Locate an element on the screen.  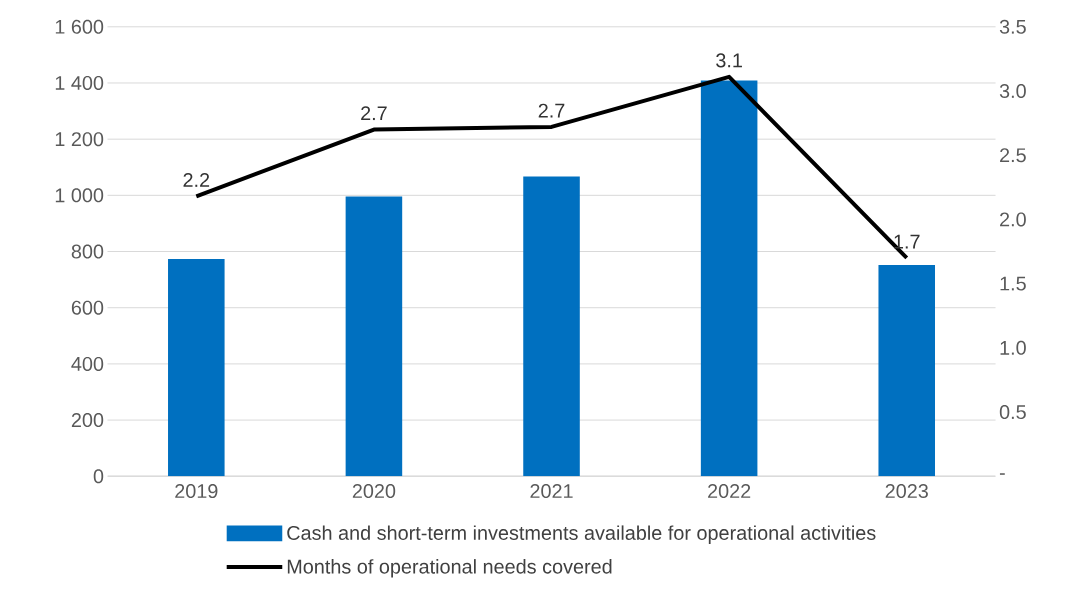
legend-label: Cash and short-term investments available for operational activities is located at coordinates (581, 534).